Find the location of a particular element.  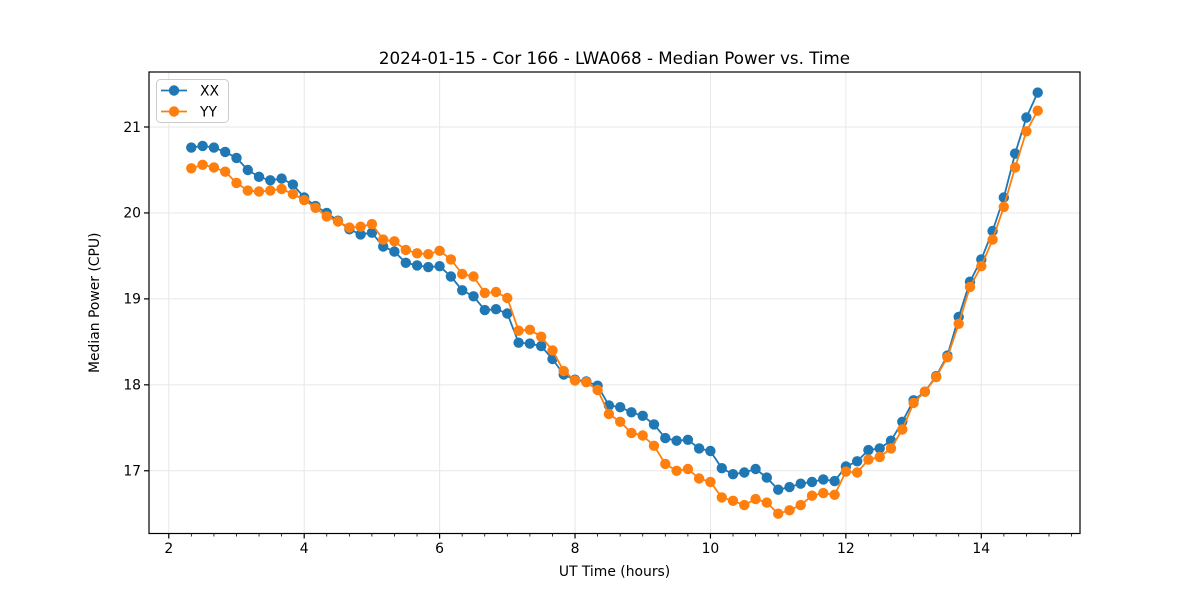

x-tick-label: 12 is located at coordinates (846, 549).